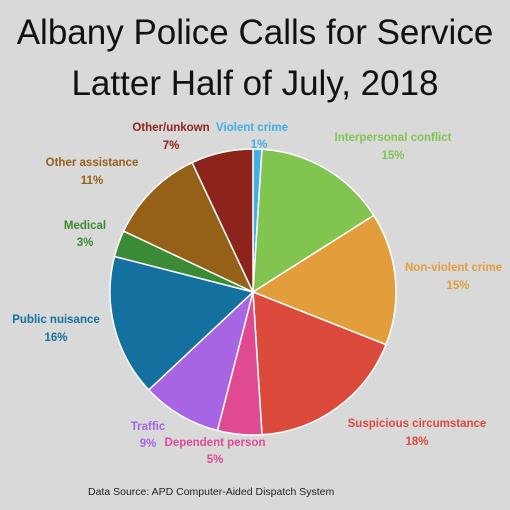  What do you see at coordinates (92, 181) in the screenshot?
I see `slice-value-other-assistance: 11%` at bounding box center [92, 181].